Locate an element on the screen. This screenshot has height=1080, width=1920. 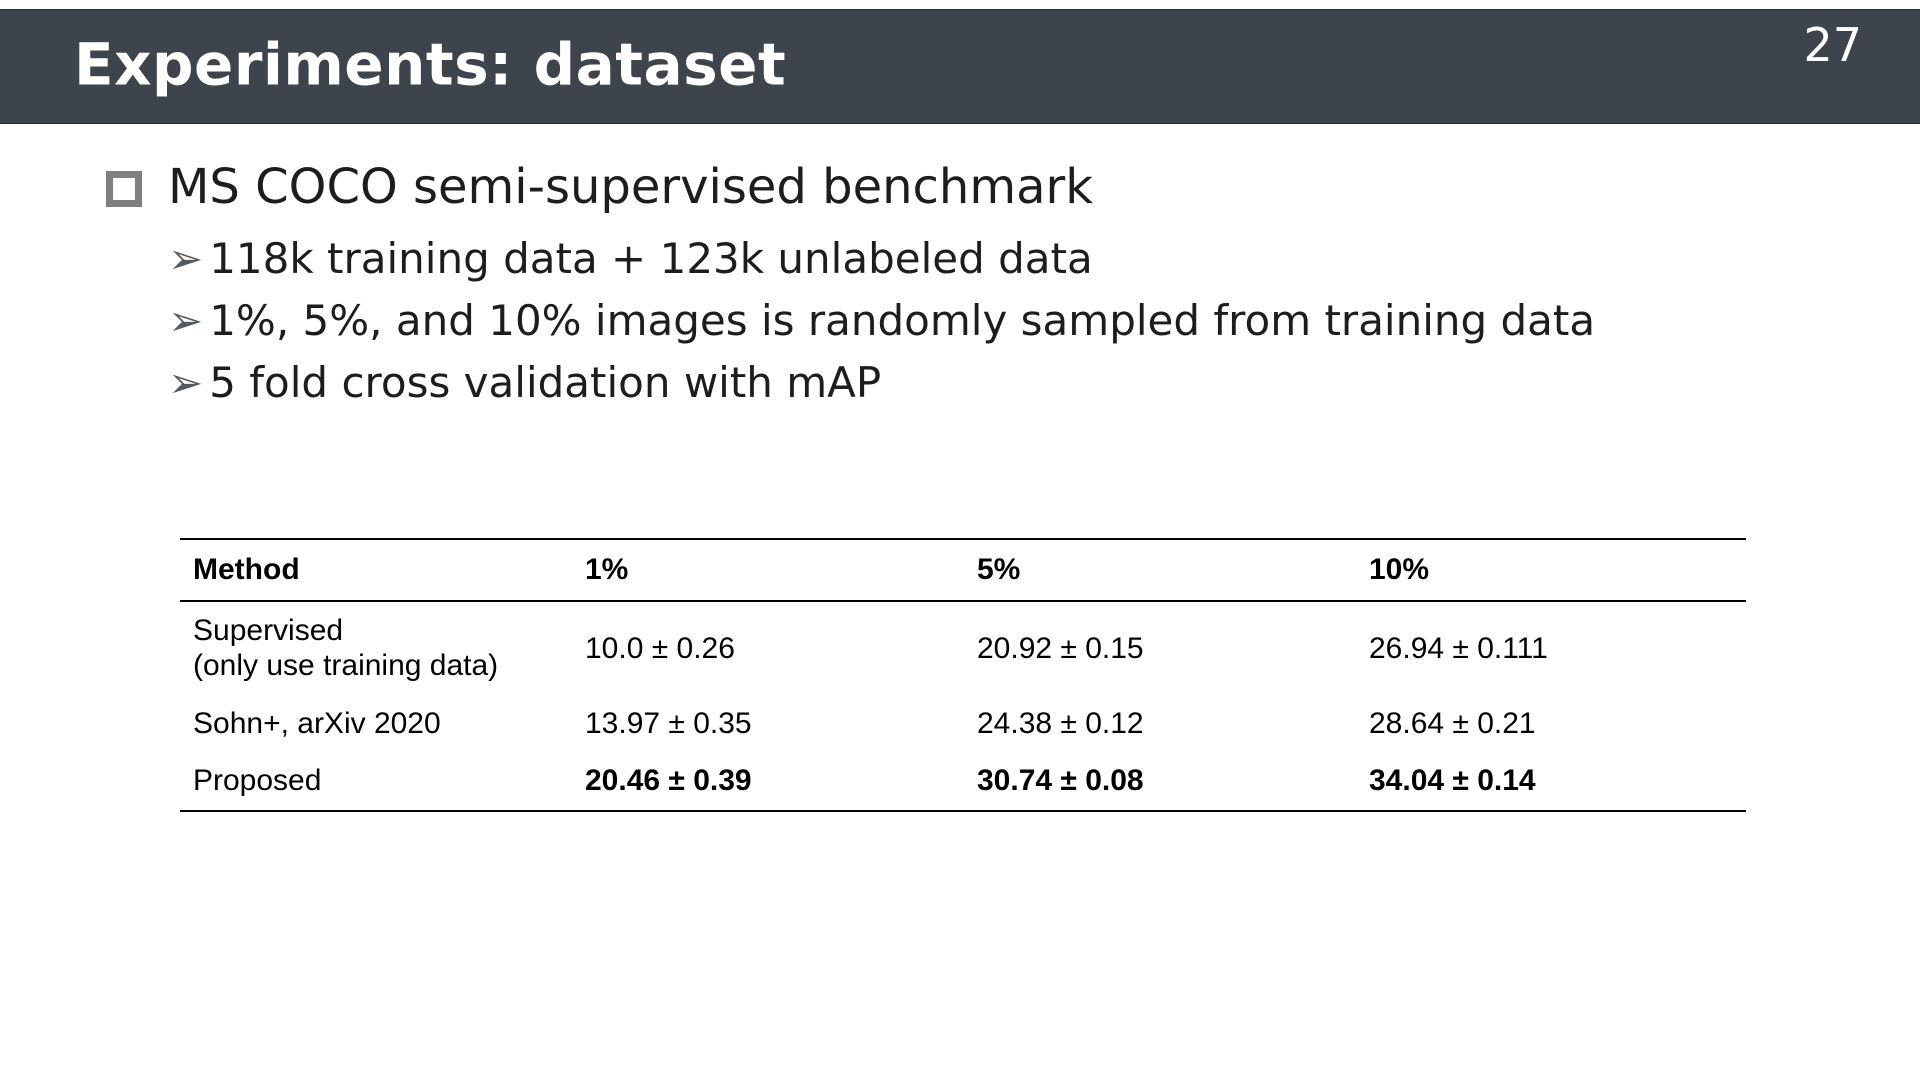
column-header-5pct: 5% is located at coordinates (1173, 570).